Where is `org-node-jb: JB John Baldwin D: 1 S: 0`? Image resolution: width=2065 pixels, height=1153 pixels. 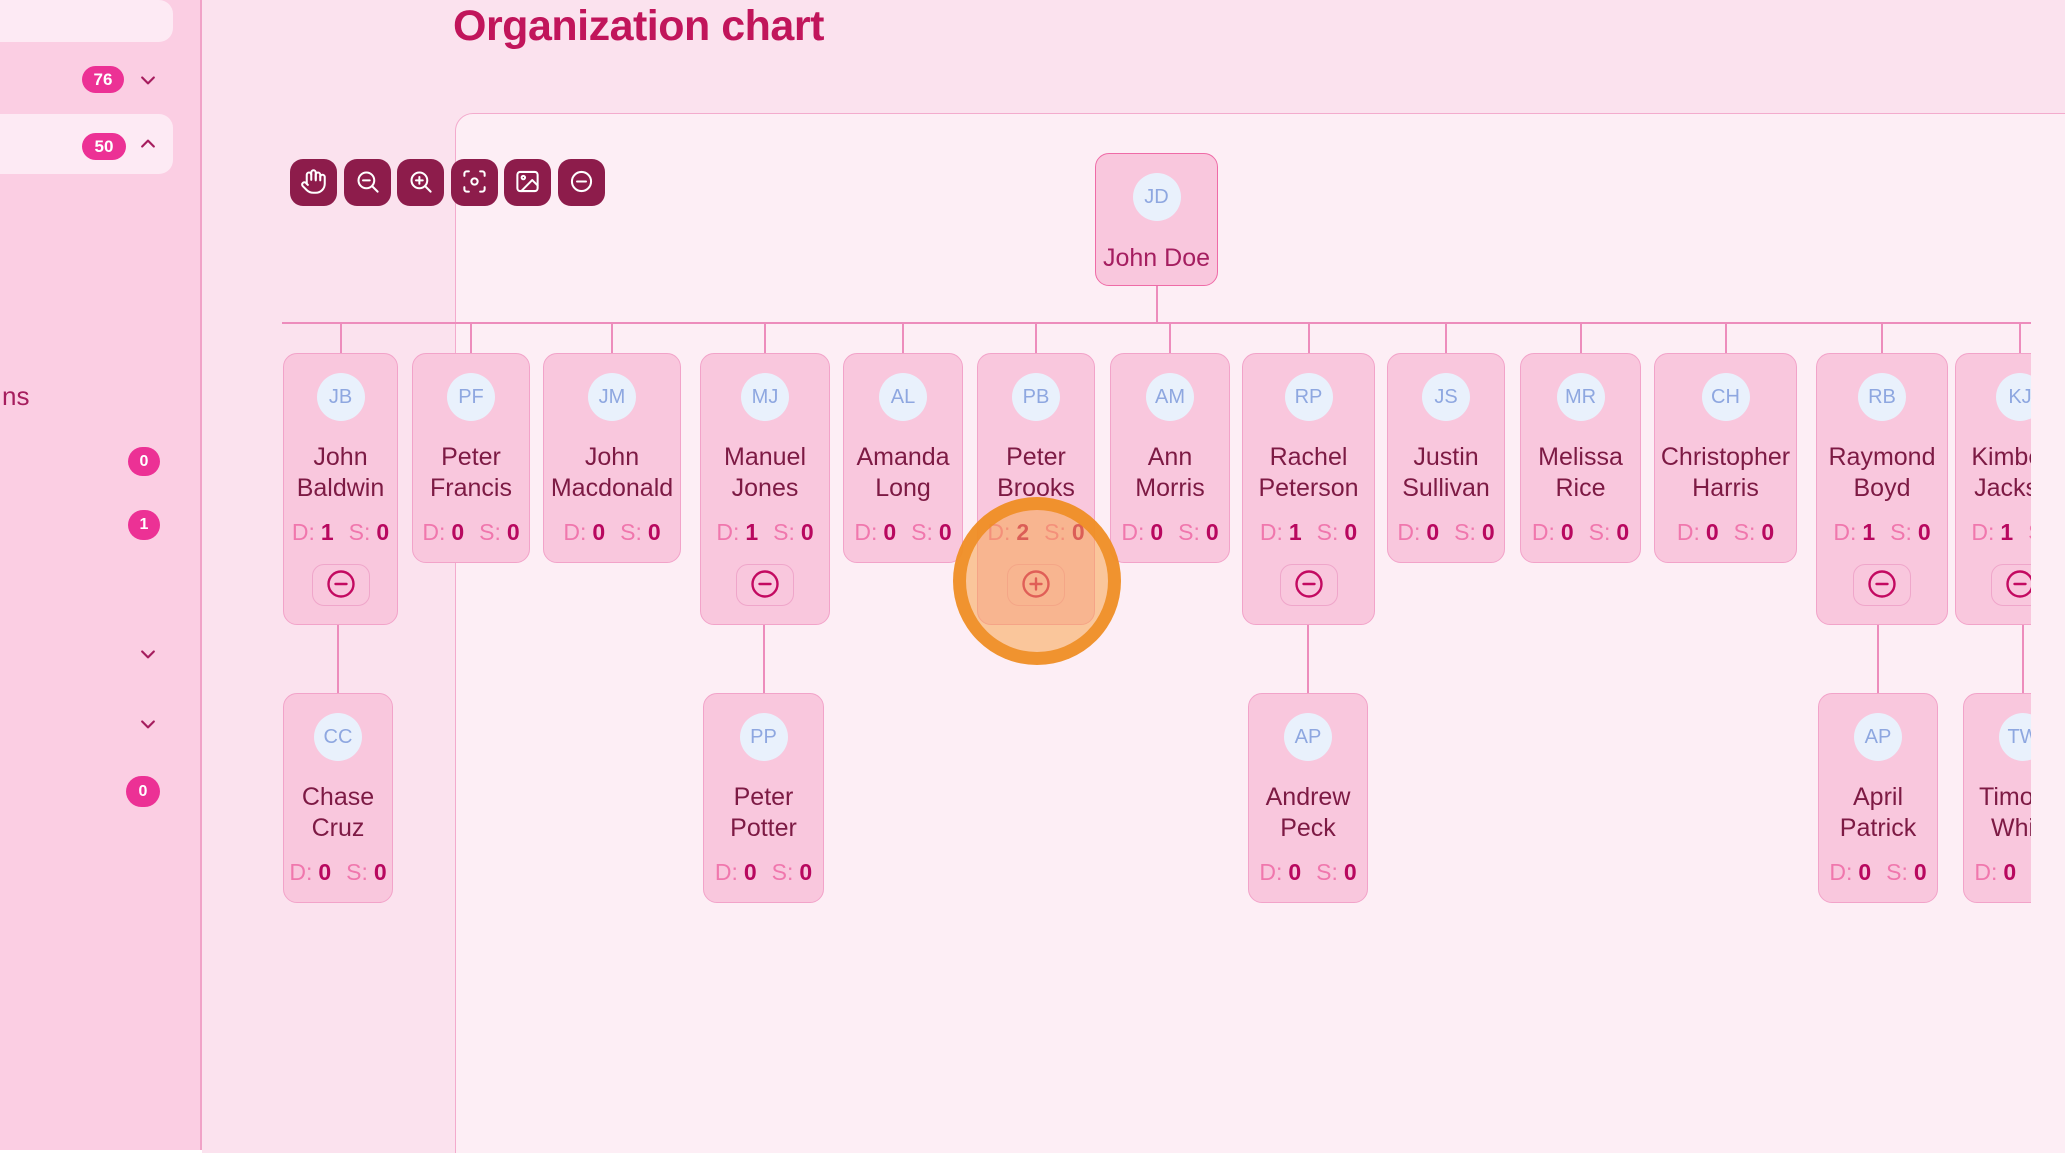
org-node-jb: JB John Baldwin D: 1 S: 0 is located at coordinates (340, 489).